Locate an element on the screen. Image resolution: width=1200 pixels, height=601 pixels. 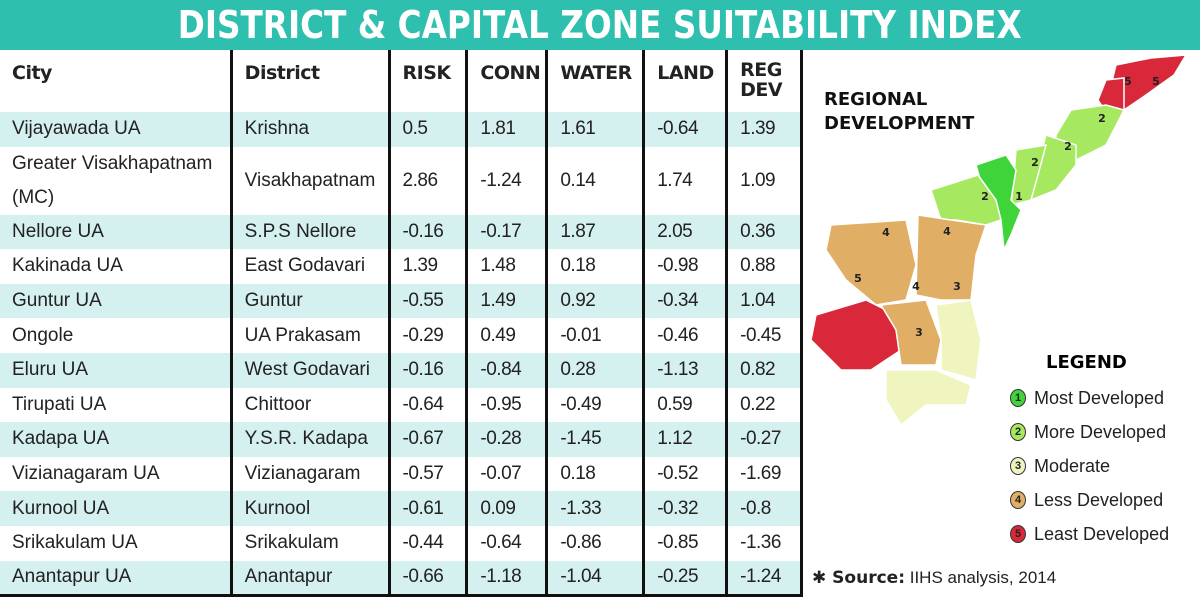
conn-cell: 1.81 is located at coordinates (506, 129).